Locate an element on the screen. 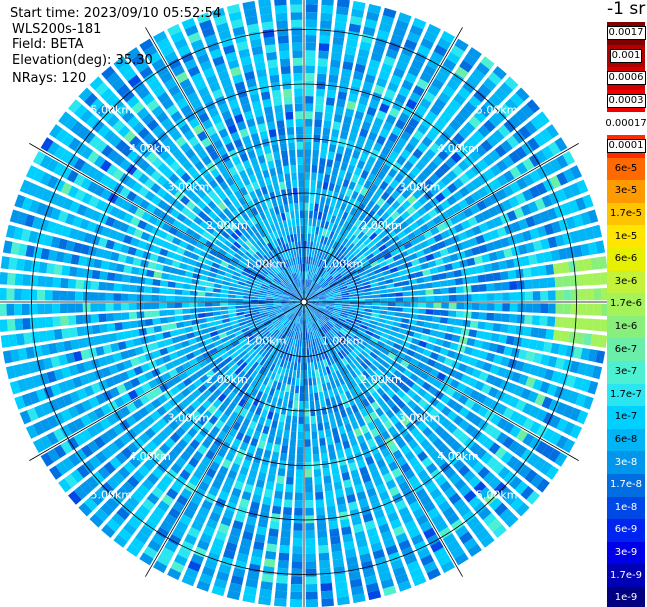 This screenshot has width=647, height=607. colorbar-tick-label: 1.7e-5 is located at coordinates (626, 214).